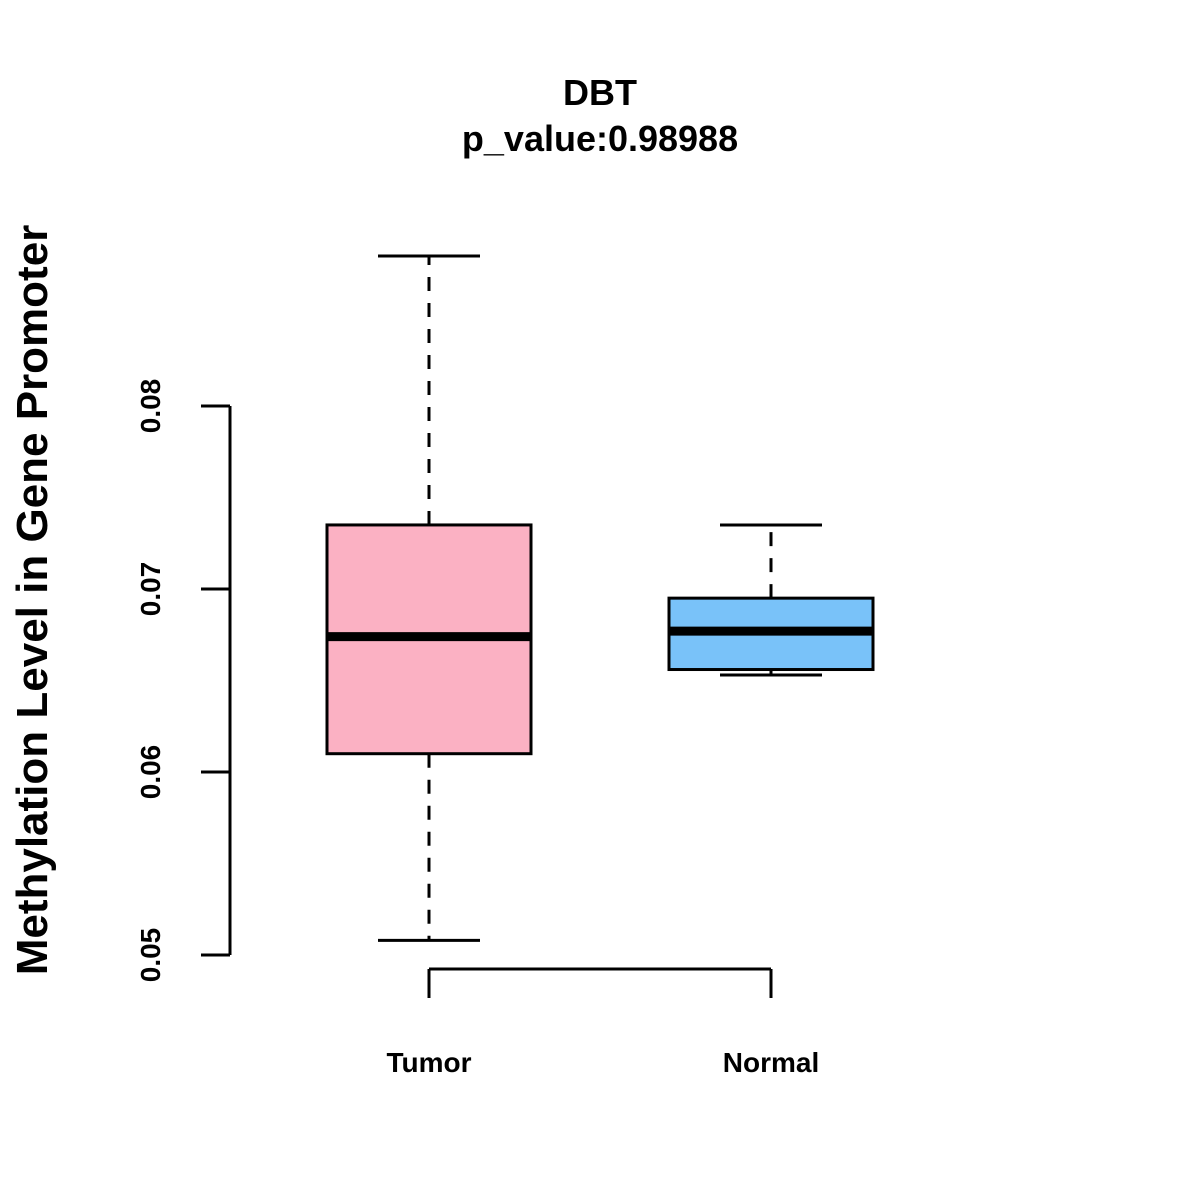 The height and width of the screenshot is (1200, 1200). Describe the element at coordinates (771, 1062) in the screenshot. I see `x-tick-label: Normal` at that location.